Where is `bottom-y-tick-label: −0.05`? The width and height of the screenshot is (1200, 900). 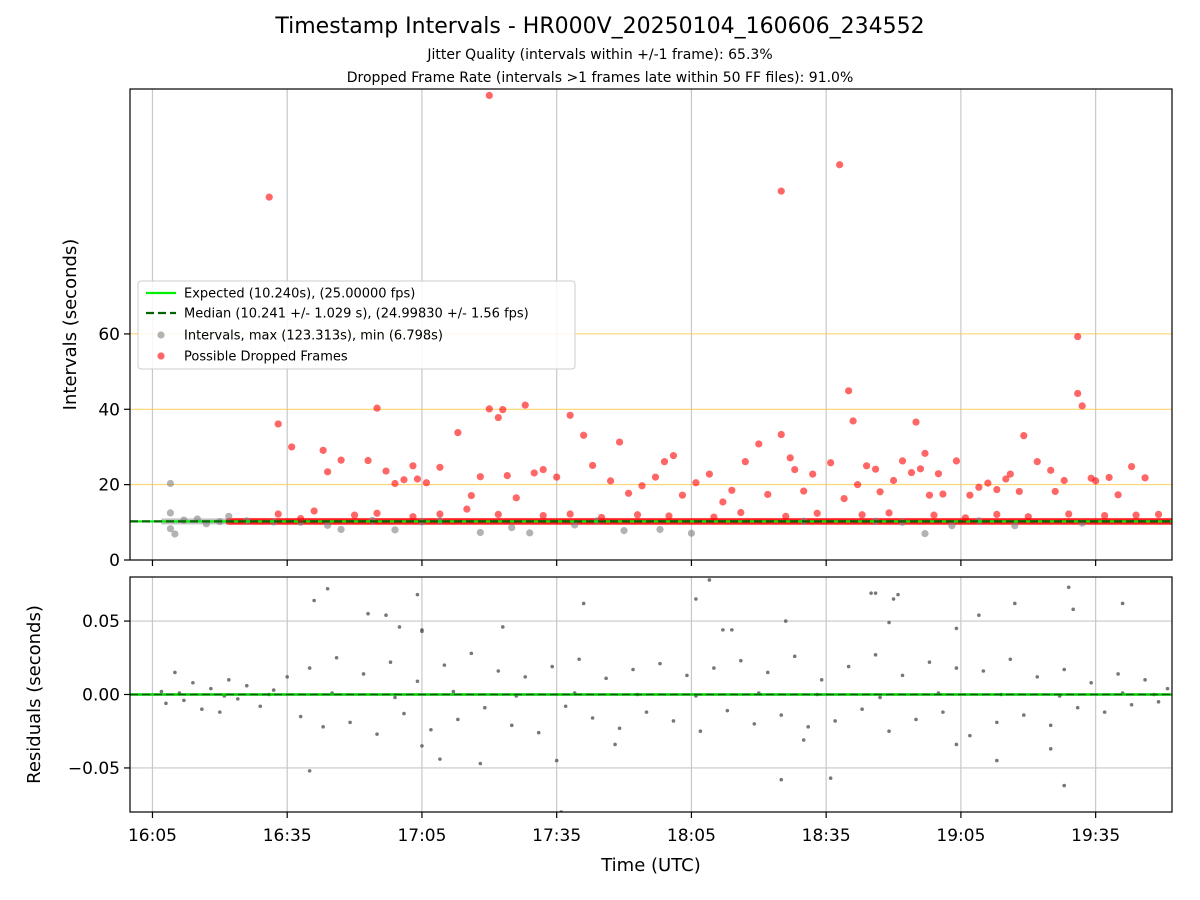
bottom-y-tick-label: −0.05 is located at coordinates (94, 769).